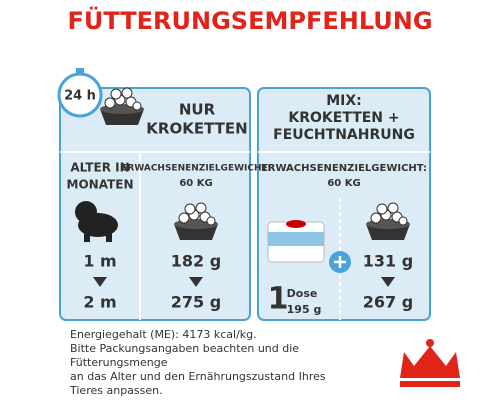  Describe the element at coordinates (99, 168) in the screenshot. I see `column-title: ALTER IN` at that location.